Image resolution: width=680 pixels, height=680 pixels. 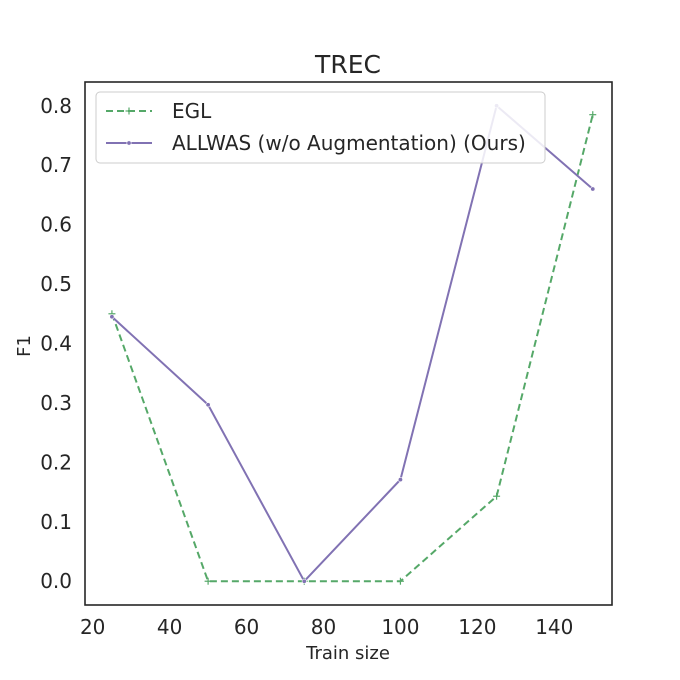 What do you see at coordinates (56, 522) in the screenshot?
I see `y-tick-label: 0.1` at bounding box center [56, 522].